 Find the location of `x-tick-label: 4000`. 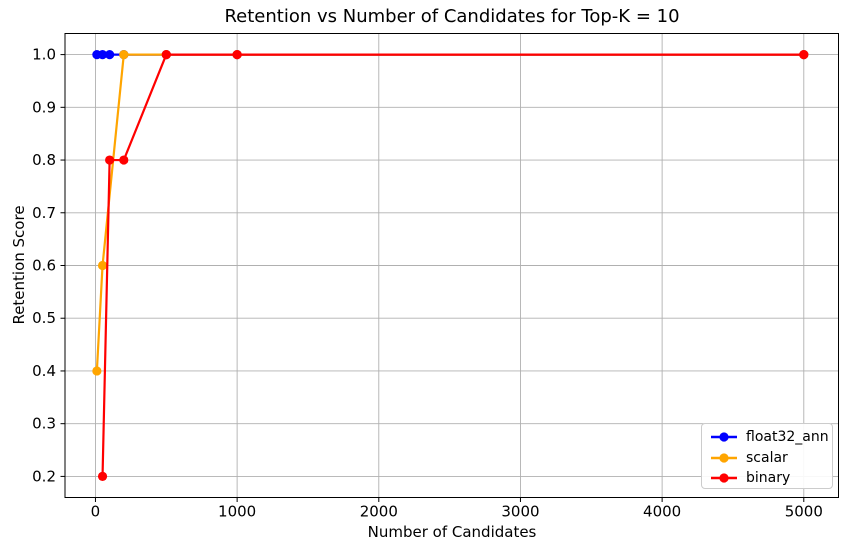

x-tick-label: 4000 is located at coordinates (662, 512).